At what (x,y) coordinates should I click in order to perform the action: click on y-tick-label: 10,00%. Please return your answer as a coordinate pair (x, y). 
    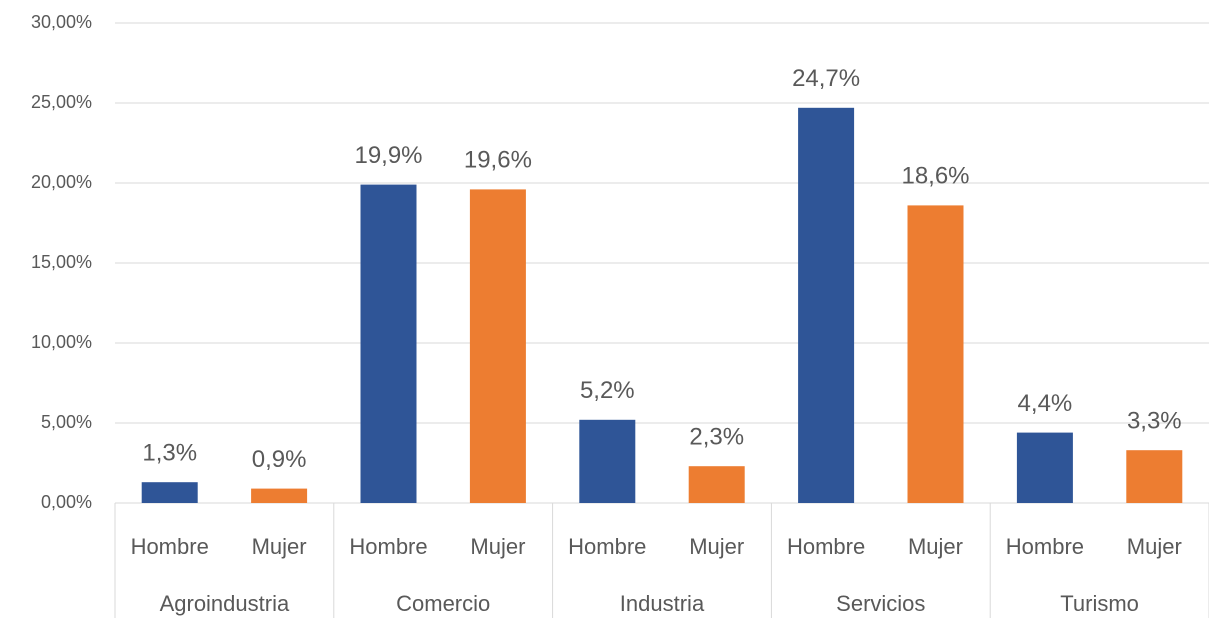
    Looking at the image, I should click on (61, 342).